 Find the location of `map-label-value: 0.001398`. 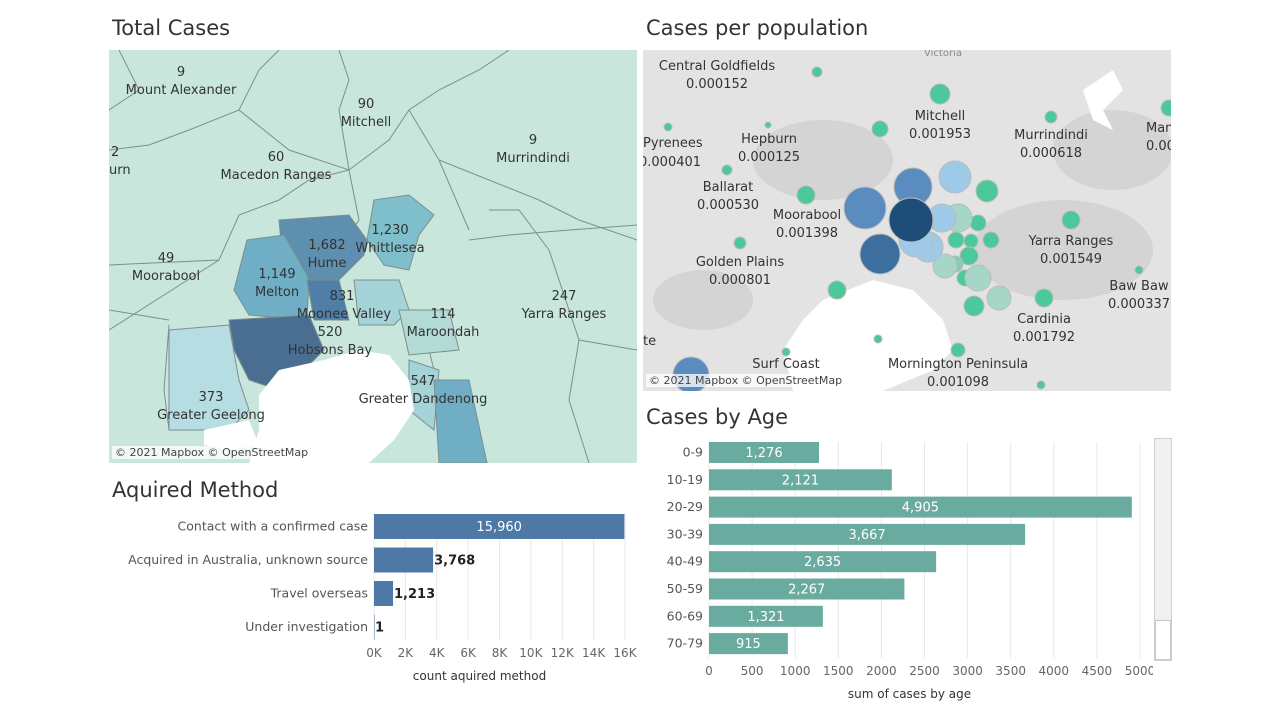

map-label-value: 0.001398 is located at coordinates (807, 233).